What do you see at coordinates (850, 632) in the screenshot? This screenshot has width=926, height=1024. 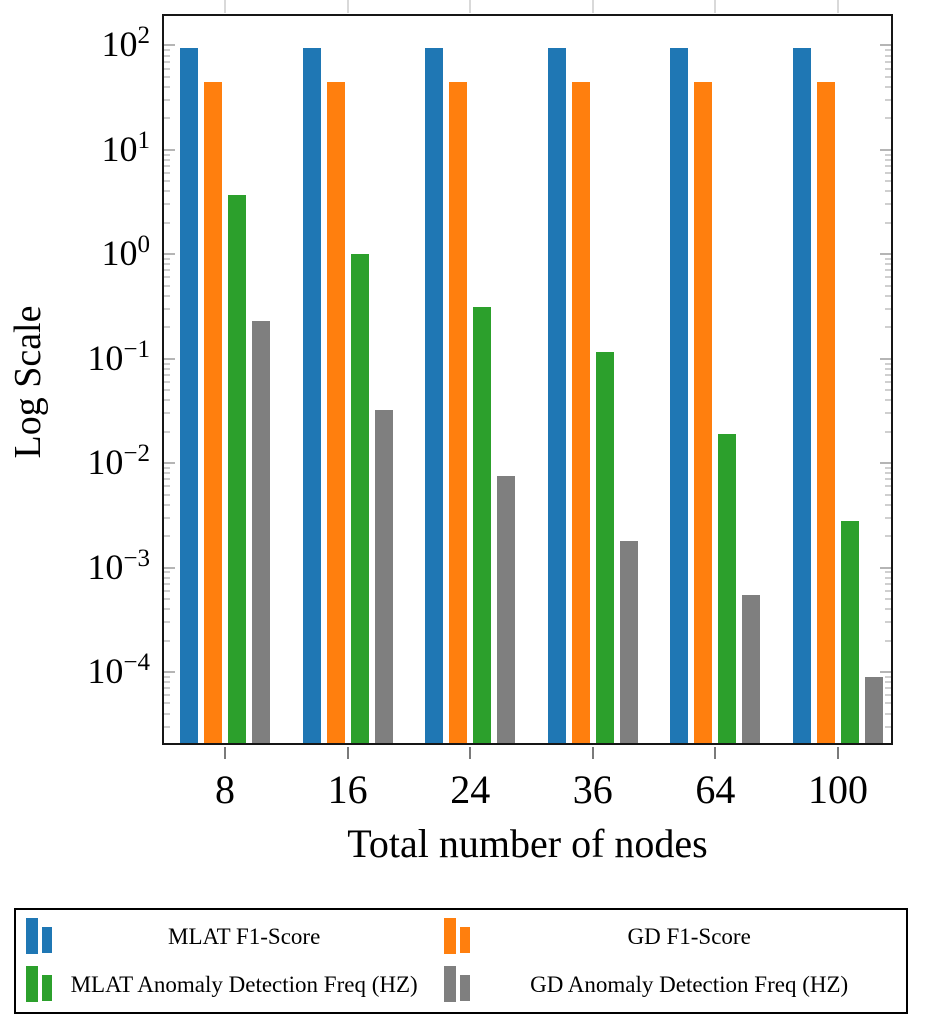 I see `bar-series2-cat100` at bounding box center [850, 632].